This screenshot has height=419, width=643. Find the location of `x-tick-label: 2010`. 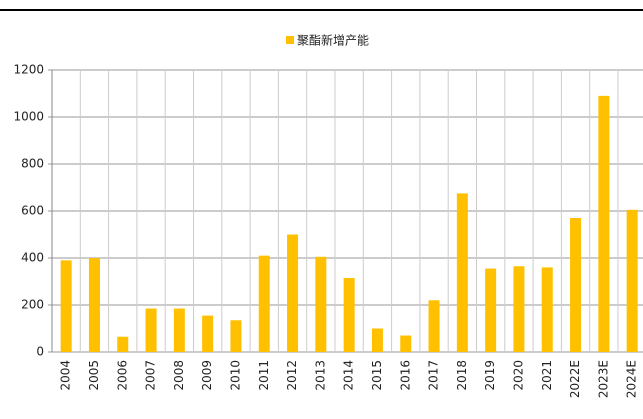

x-tick-label: 2010 is located at coordinates (235, 375).